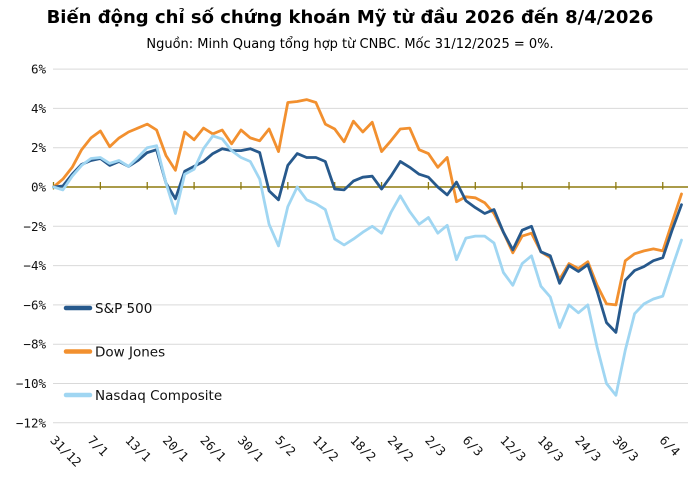  Describe the element at coordinates (34, 344) in the screenshot. I see `y-axis-label--8: −8%` at that location.